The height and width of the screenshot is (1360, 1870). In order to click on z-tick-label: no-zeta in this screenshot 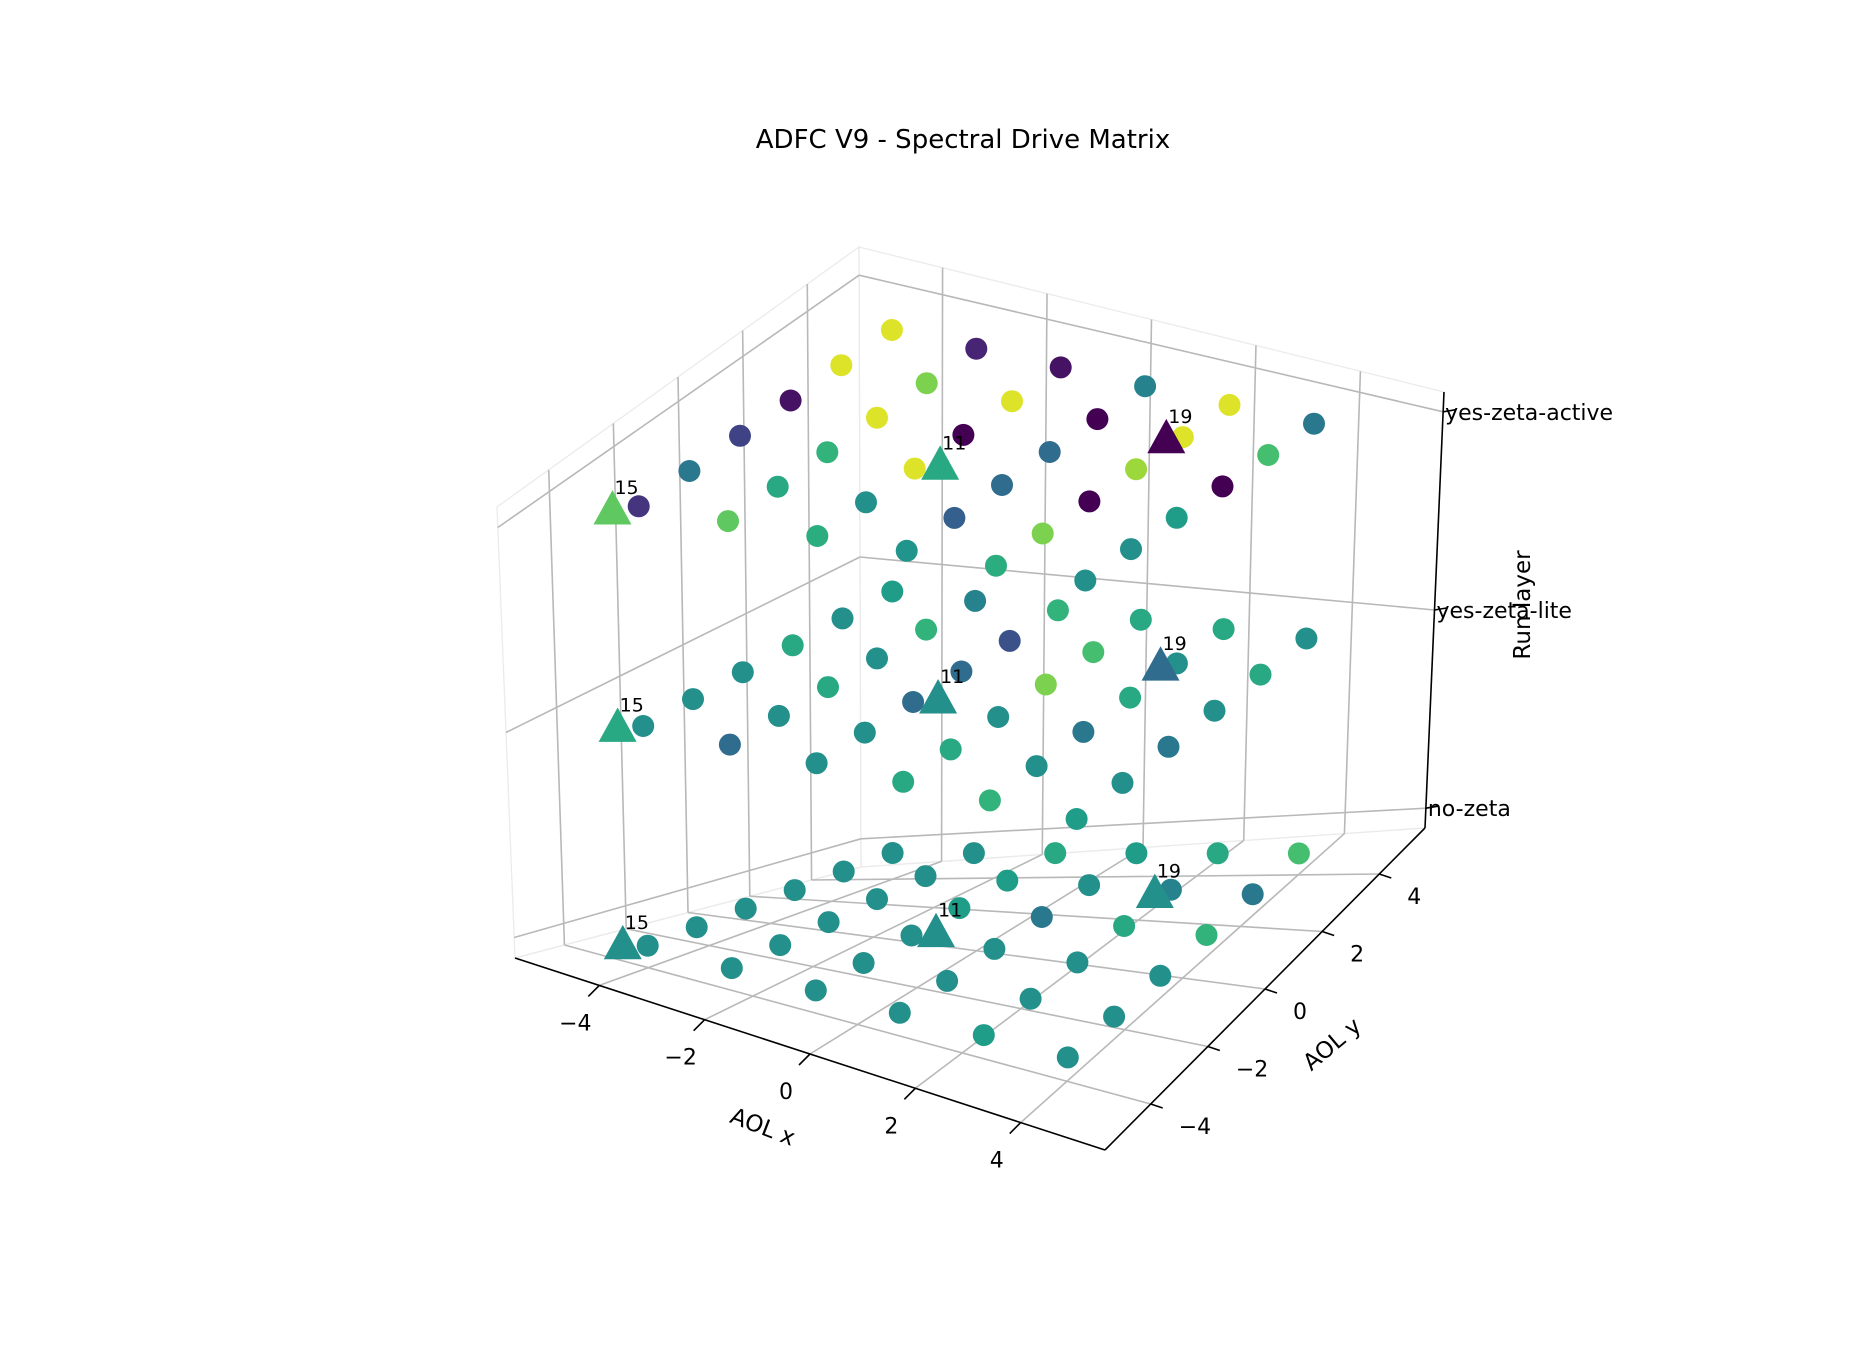, I will do `click(1469, 809)`.